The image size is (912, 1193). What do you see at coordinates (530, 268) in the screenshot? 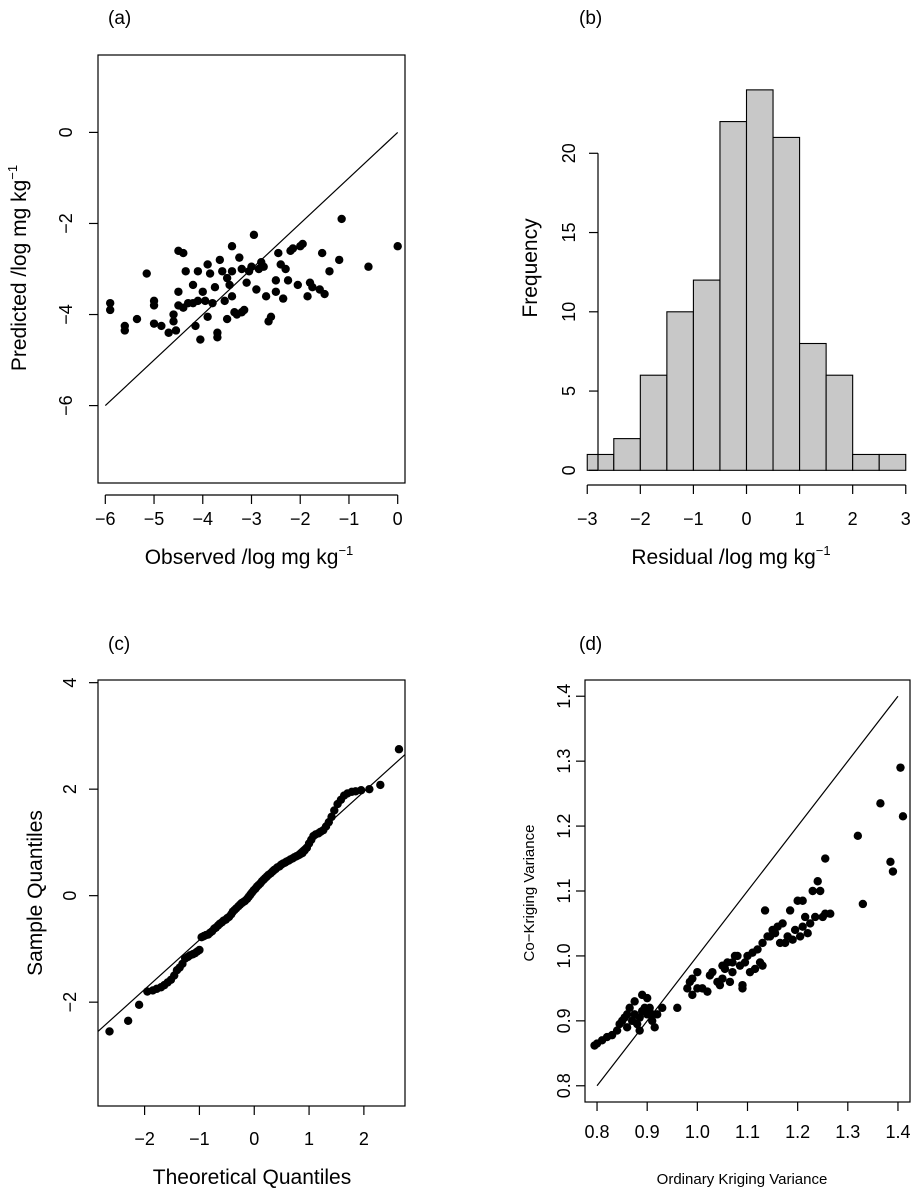
I see `panel-b-y-axis-label: Frequency` at bounding box center [530, 268].